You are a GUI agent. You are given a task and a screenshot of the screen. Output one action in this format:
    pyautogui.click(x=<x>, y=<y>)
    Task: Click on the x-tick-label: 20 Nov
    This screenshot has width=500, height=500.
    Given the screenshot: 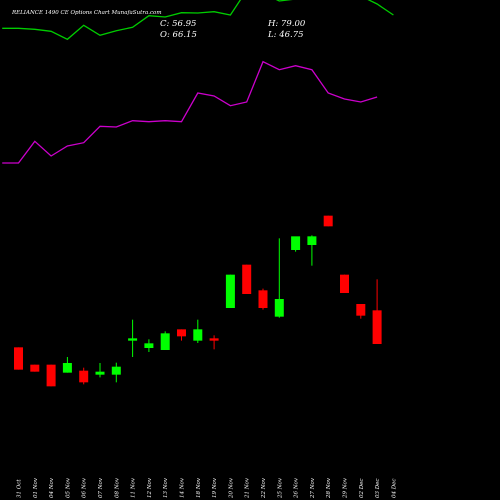 What is the action you would take?
    pyautogui.click(x=231, y=488)
    